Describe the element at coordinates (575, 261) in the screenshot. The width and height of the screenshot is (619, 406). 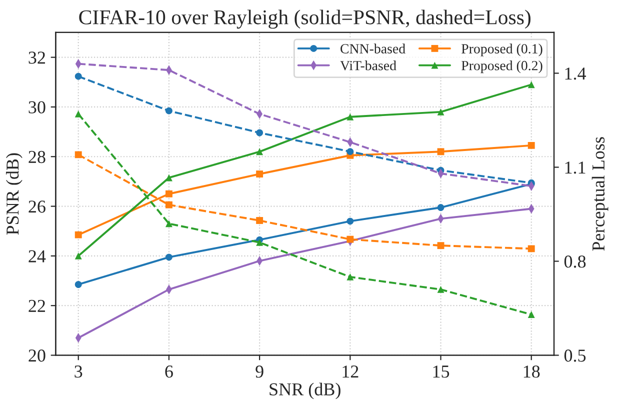
I see `y2-tick-label: 0.8` at that location.